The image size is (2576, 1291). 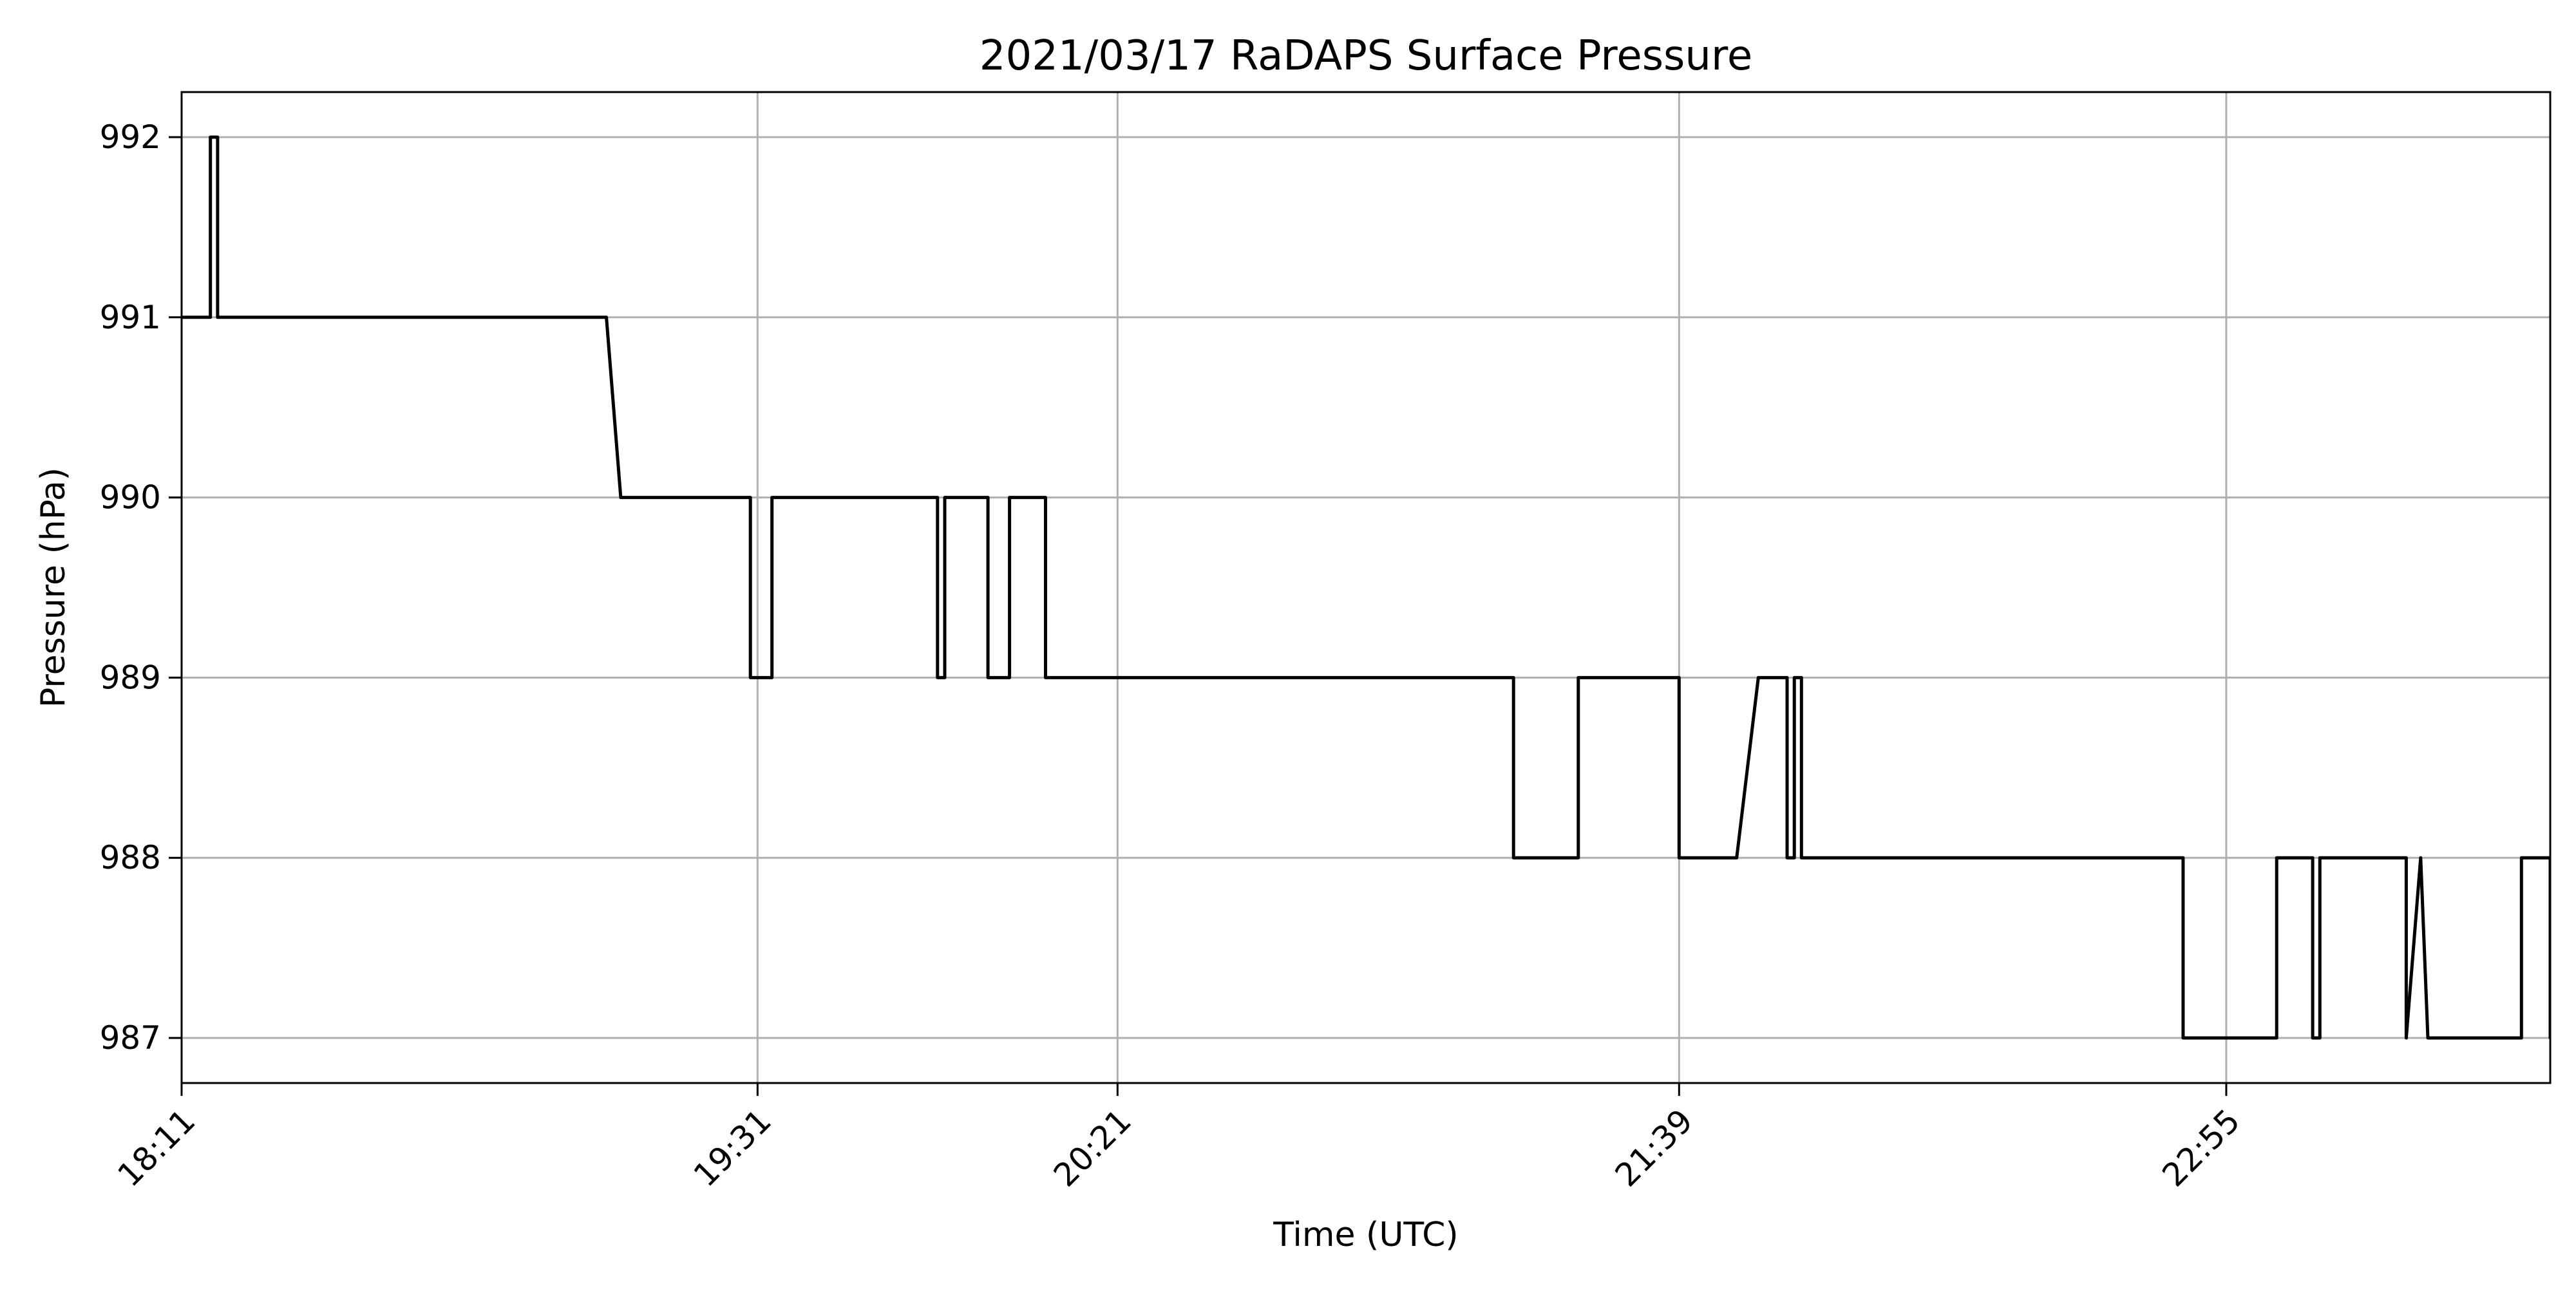 I want to click on x-tick-label: 18:11, so click(x=157, y=1148).